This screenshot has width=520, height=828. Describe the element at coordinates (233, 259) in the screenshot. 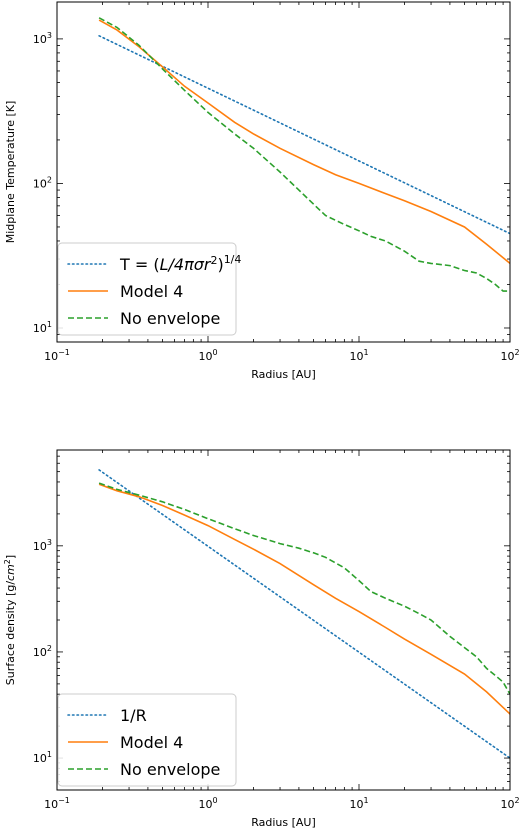

I see `legend-label-sup: 1/4` at that location.